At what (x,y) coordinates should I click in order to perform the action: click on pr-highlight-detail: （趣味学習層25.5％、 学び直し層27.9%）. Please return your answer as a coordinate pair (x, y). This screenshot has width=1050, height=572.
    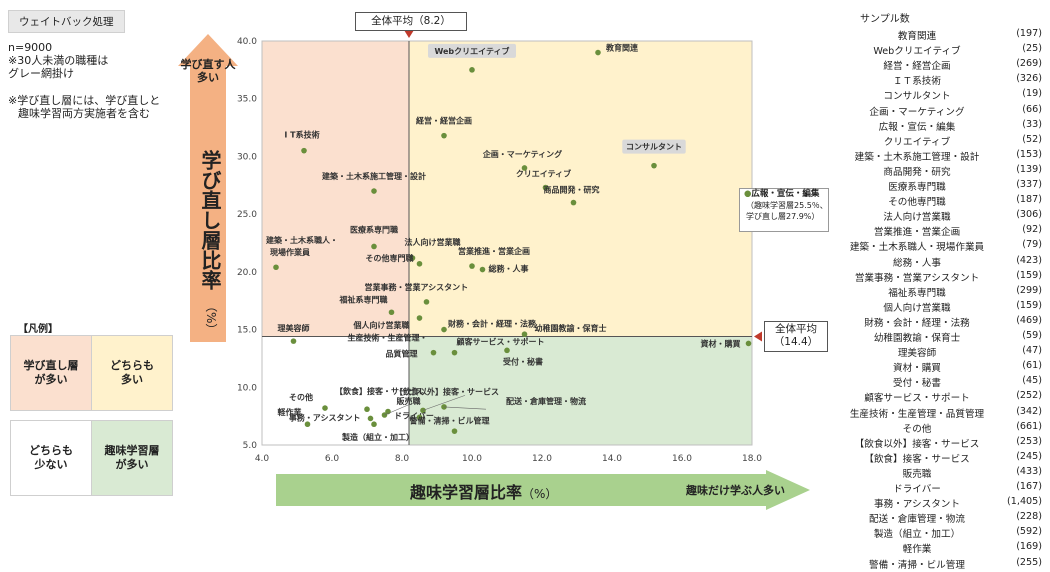
    Looking at the image, I should click on (787, 211).